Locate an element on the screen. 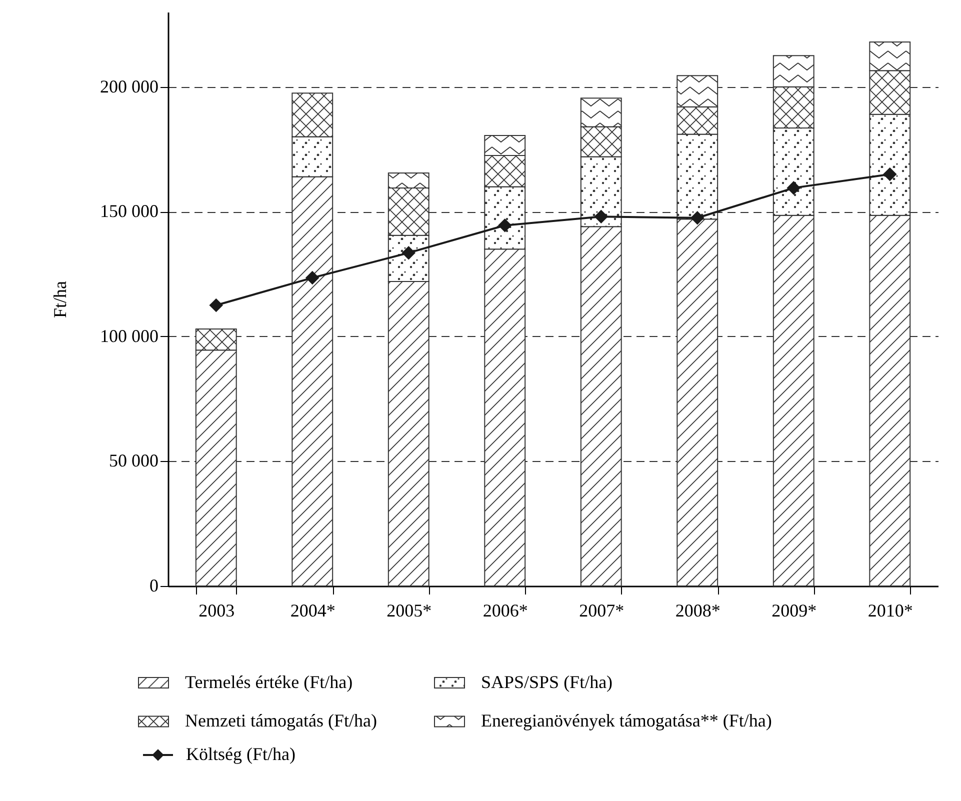  x-tick-label: 2007* is located at coordinates (601, 610).